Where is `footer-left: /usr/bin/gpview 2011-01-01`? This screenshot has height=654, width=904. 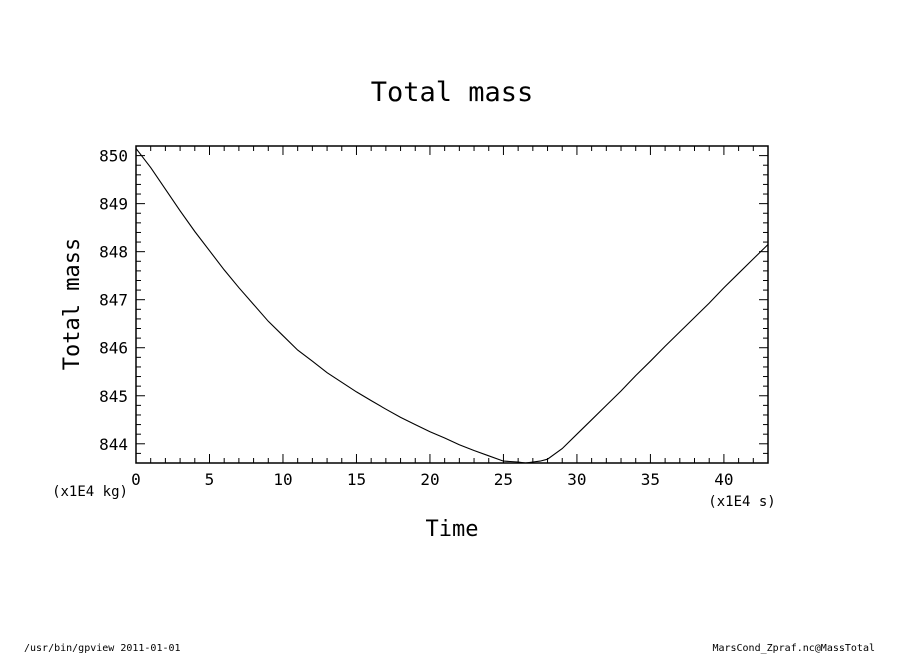
footer-left: /usr/bin/gpview 2011-01-01 is located at coordinates (102, 648).